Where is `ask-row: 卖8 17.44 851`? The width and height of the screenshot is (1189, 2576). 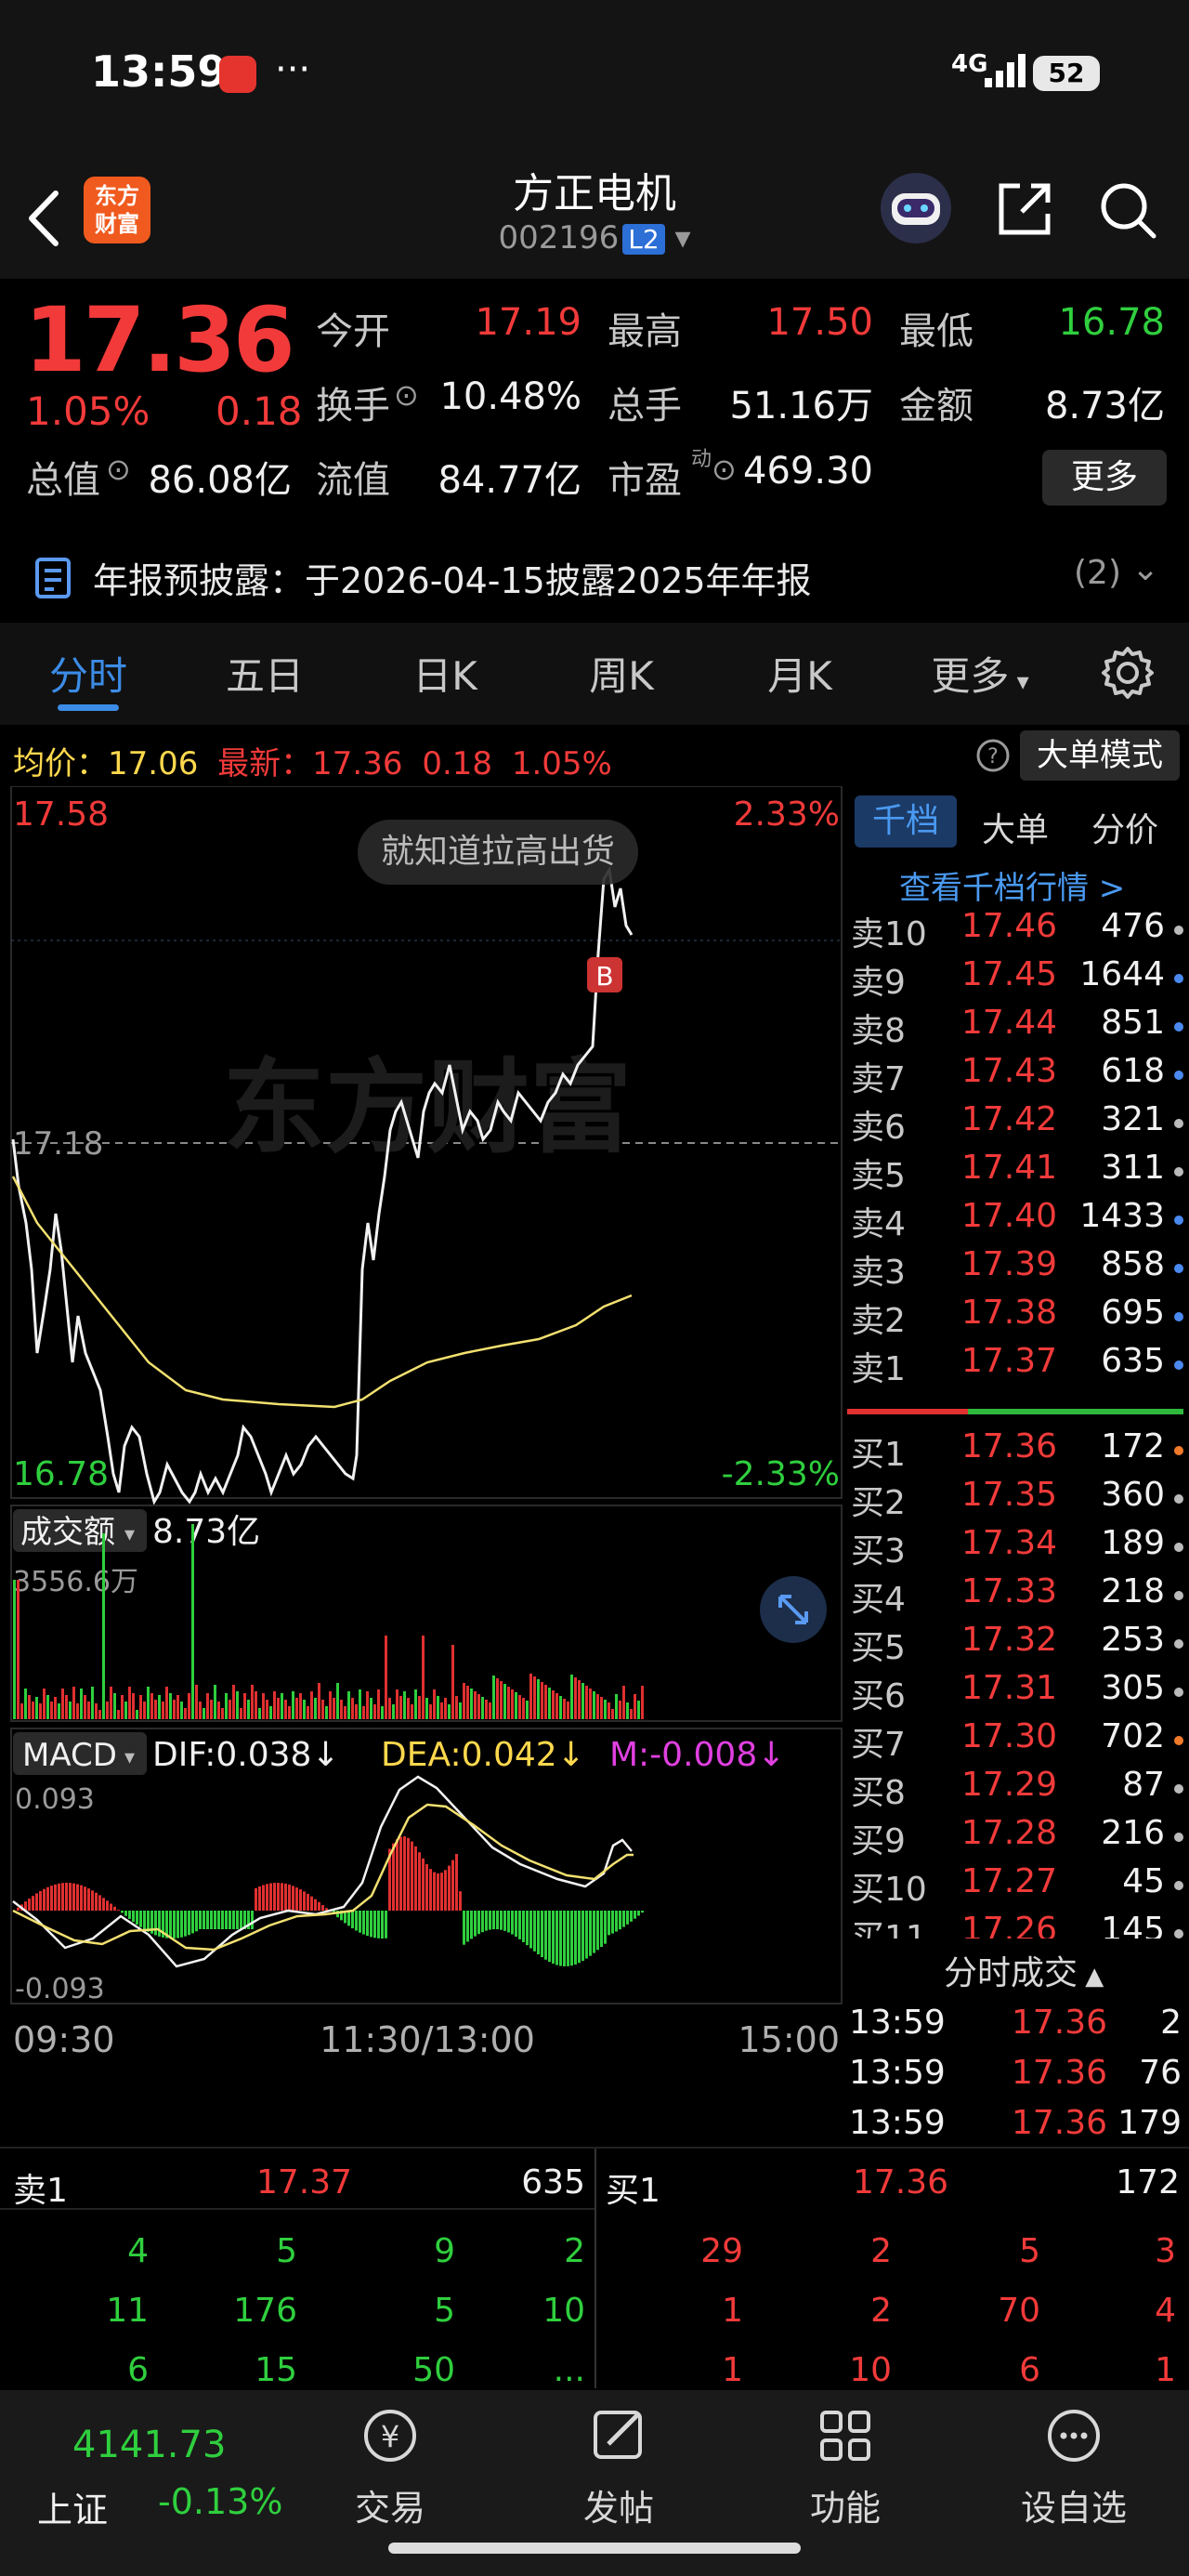
ask-row: 卖8 17.44 851 is located at coordinates (1018, 1028).